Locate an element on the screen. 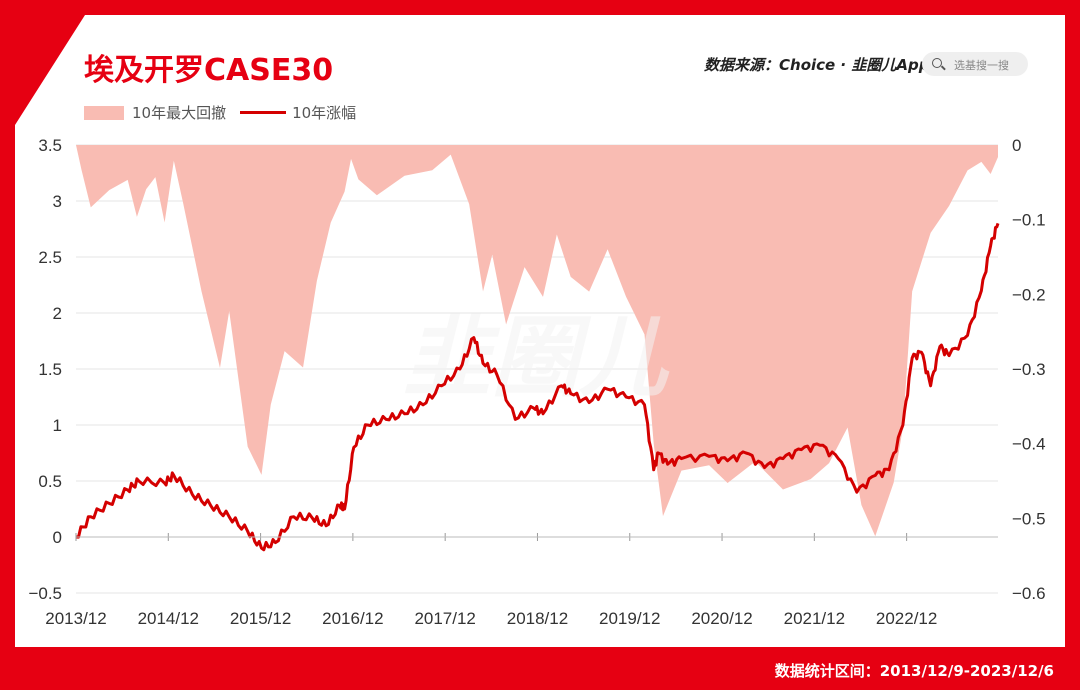 The image size is (1080, 690). page-title: 埃及开罗CASE30 is located at coordinates (209, 70).